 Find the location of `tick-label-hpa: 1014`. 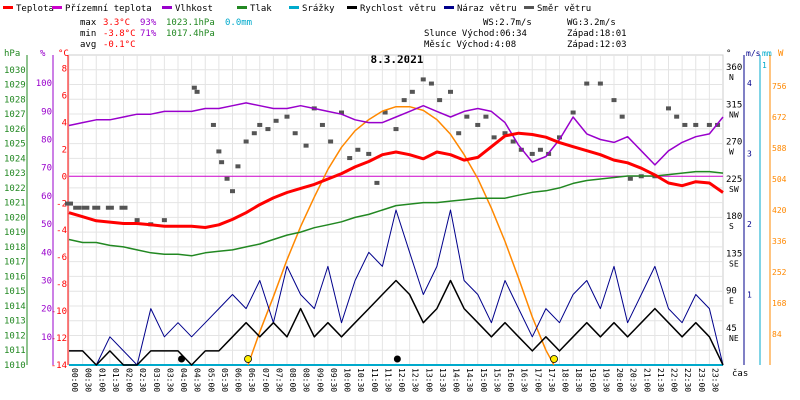

tick-label-hpa: 1014 is located at coordinates (15, 307).